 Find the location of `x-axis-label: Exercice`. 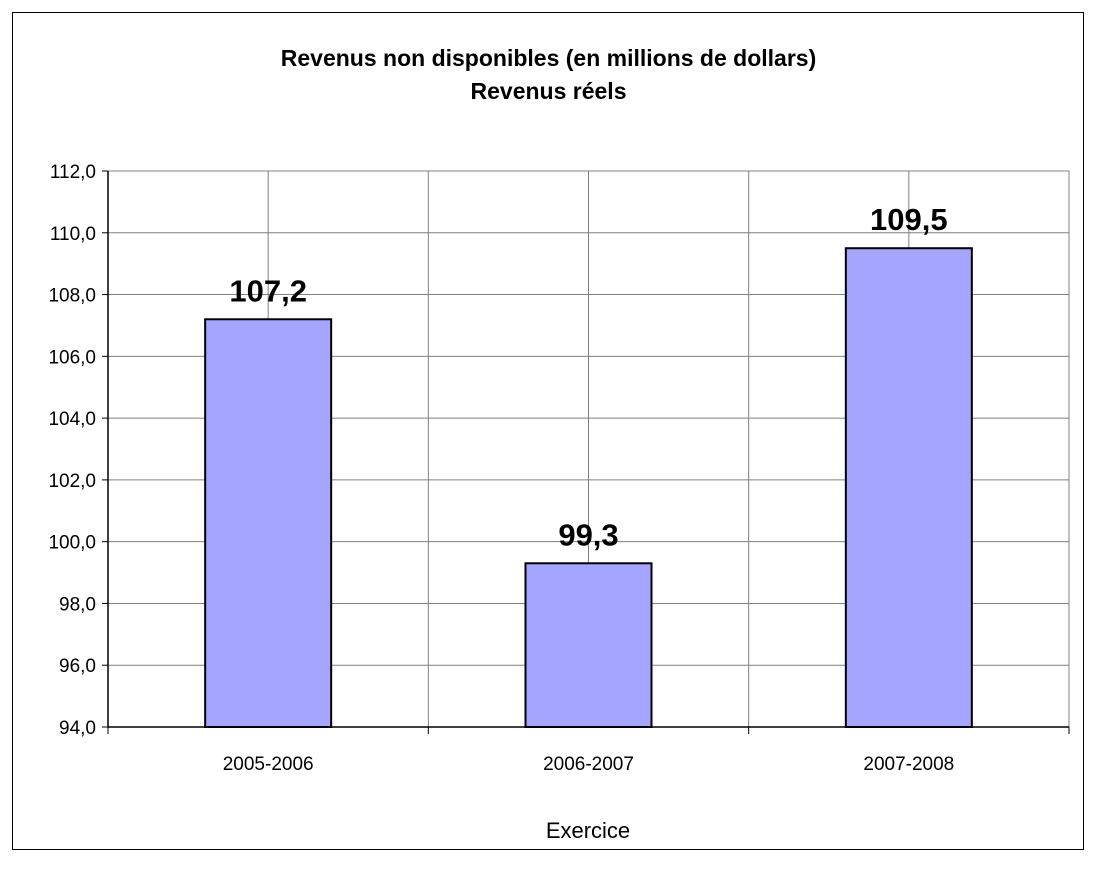

x-axis-label: Exercice is located at coordinates (588, 830).